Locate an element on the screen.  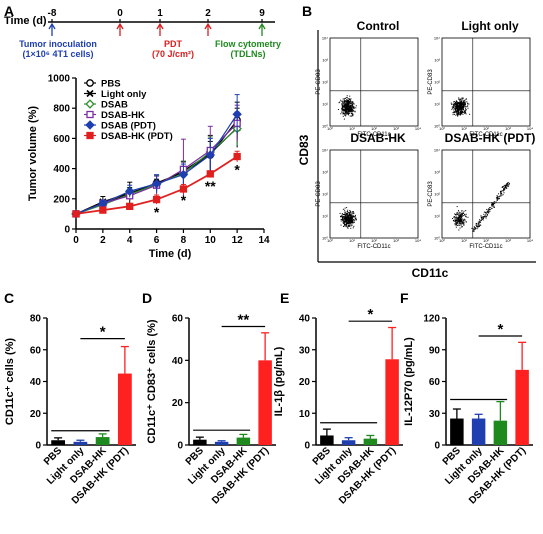
timeline-tick-label: 0 is located at coordinates (120, 13).